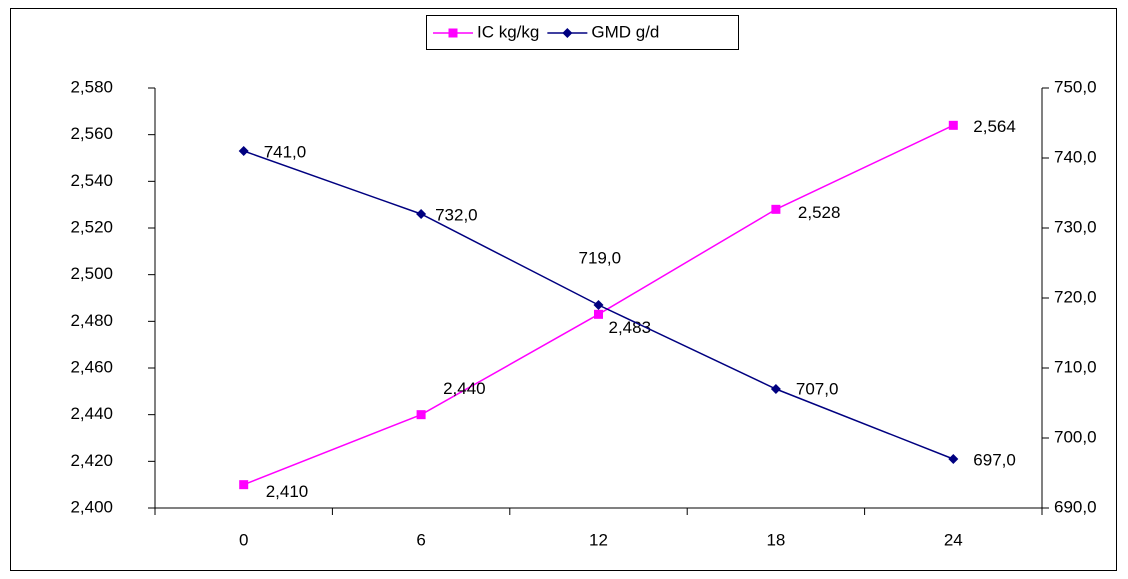  I want to click on x-tick-label: 18, so click(775, 539).